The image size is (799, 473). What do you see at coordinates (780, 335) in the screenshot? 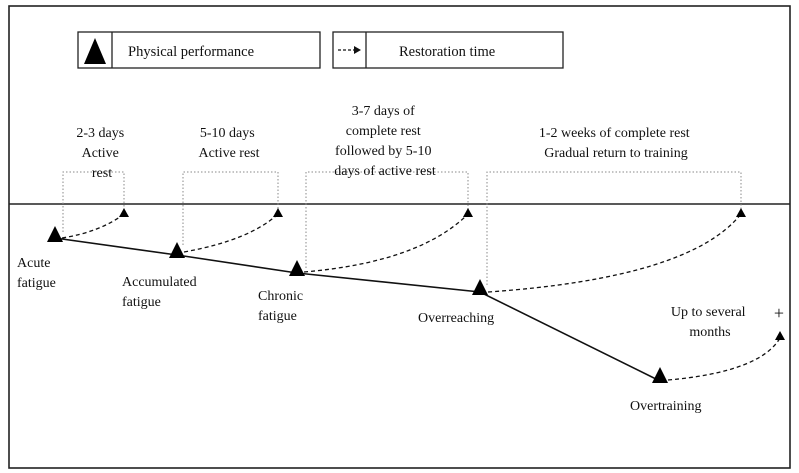
I see `arrow-head-overtraining` at bounding box center [780, 335].